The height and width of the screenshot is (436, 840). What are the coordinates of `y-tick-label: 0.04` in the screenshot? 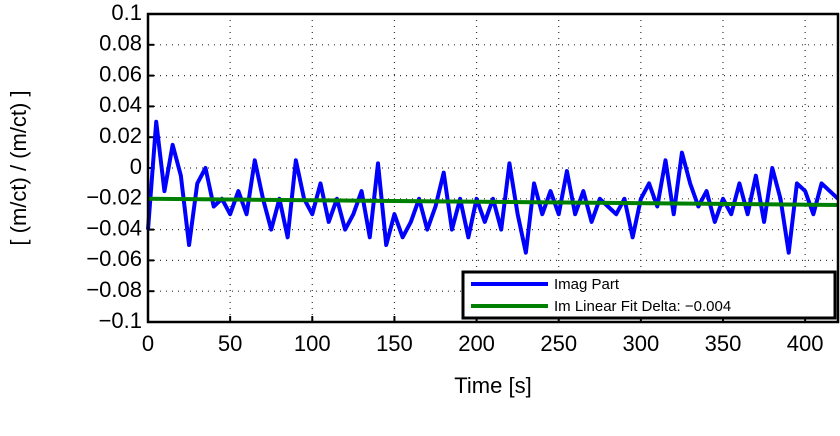 It's located at (120, 104).